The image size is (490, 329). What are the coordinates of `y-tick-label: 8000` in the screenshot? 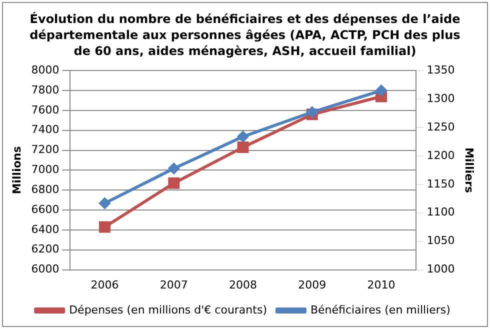 It's located at (45, 69).